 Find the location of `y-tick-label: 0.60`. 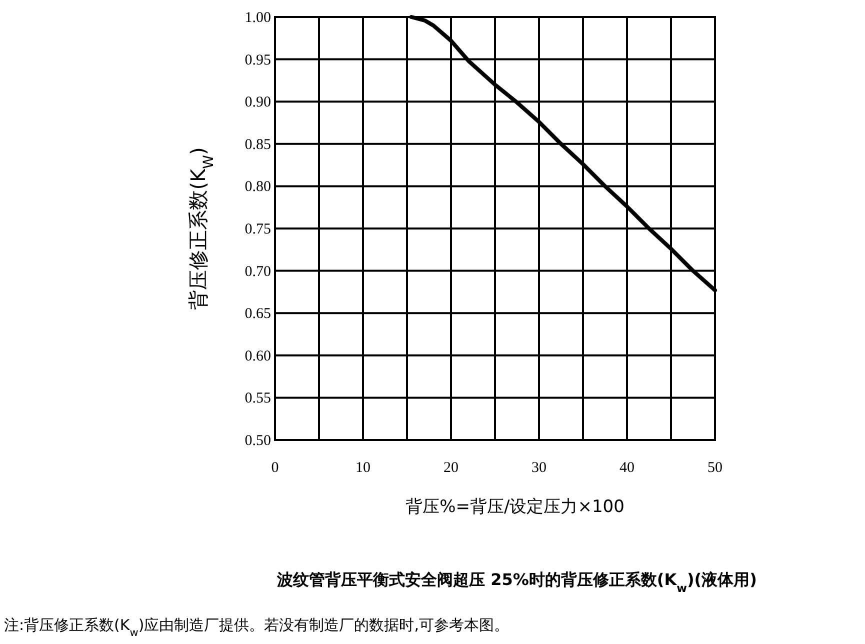

y-tick-label: 0.60 is located at coordinates (257, 356).